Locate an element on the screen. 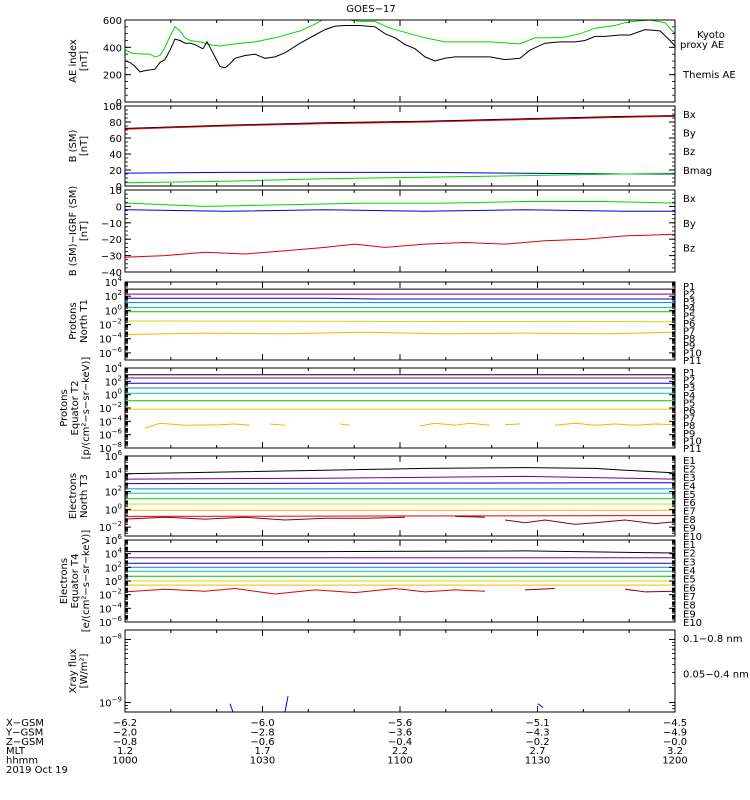 This screenshot has height=800, width=750. legend-label: P8 is located at coordinates (689, 339).